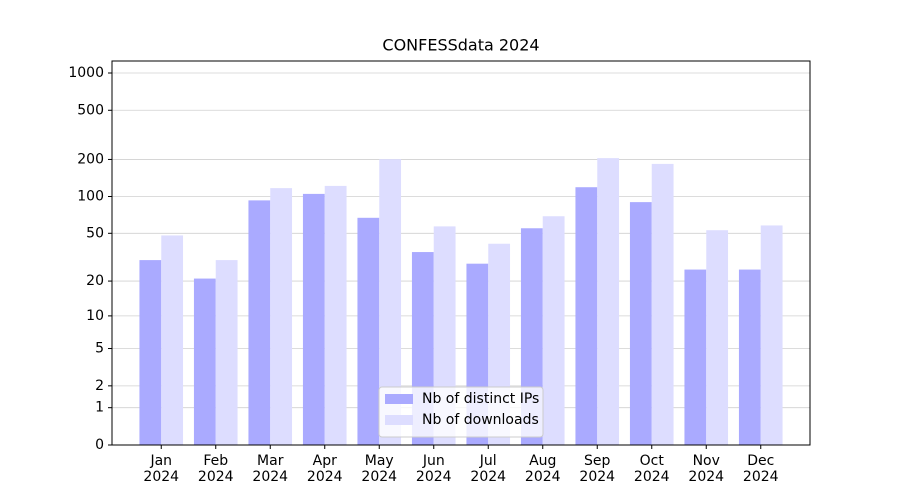 Image resolution: width=900 pixels, height=500 pixels. What do you see at coordinates (706, 469) in the screenshot?
I see `x-tick-label: Nov 2024` at bounding box center [706, 469].